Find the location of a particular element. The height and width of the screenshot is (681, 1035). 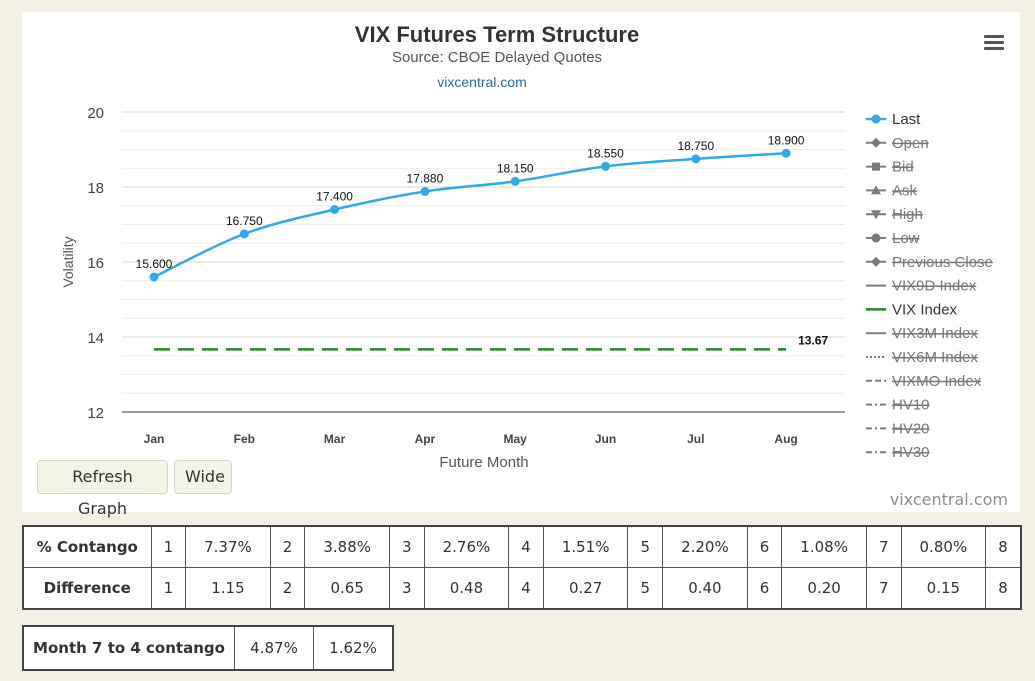

legend-label: Bid is located at coordinates (903, 167).